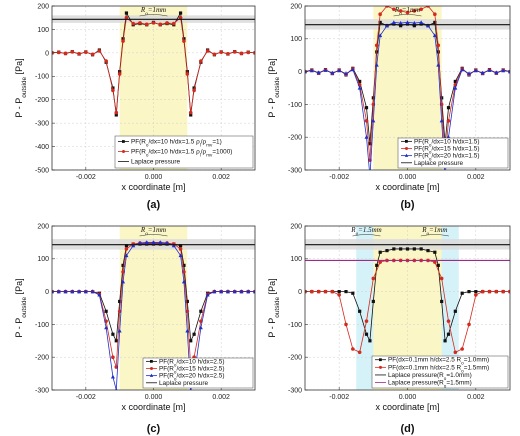 This screenshot has width=520, height=436. What do you see at coordinates (295, 358) in the screenshot?
I see `y-tick-label: -200` at bounding box center [295, 358].